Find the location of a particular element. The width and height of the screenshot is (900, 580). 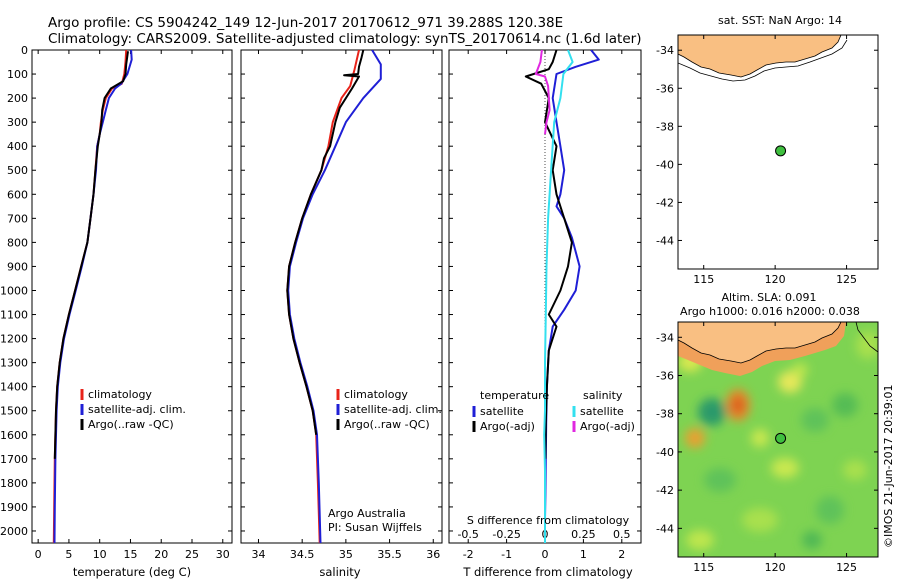

location-map-ticks: 115 120 125 -34 -36 -38 -40 -42 -44 is located at coordinates (767, 160).